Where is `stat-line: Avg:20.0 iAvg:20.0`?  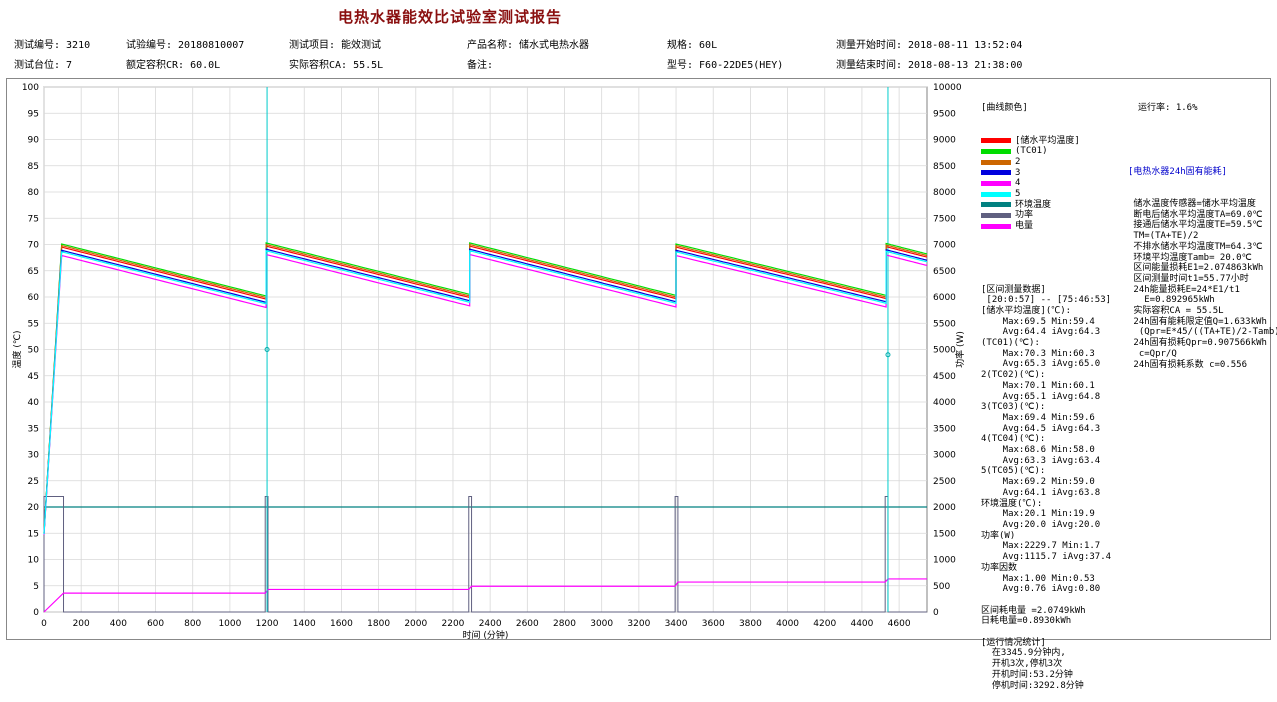
stat-line: Avg:20.0 iAvg:20.0 is located at coordinates (1041, 524).